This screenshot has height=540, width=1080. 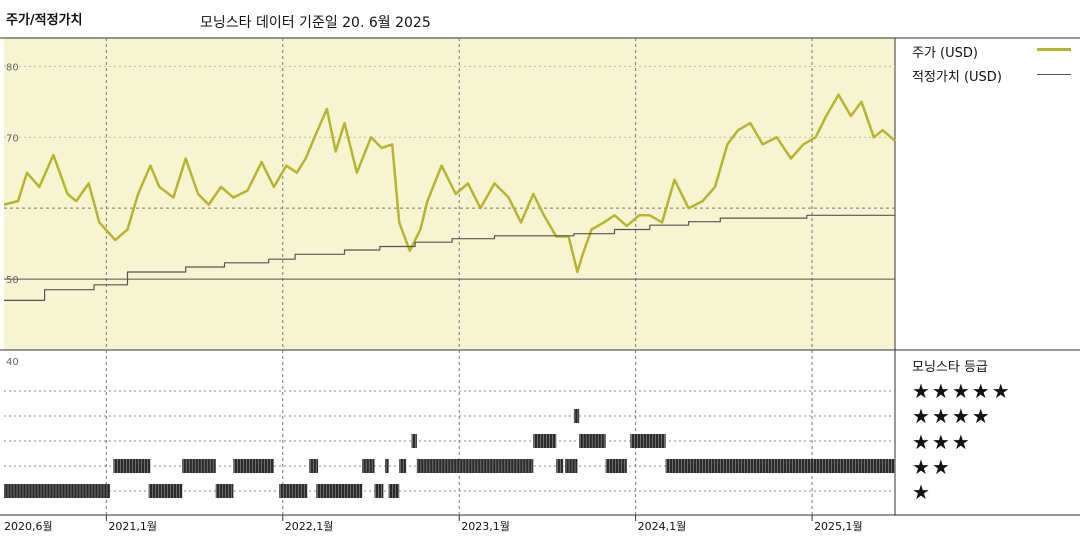 I want to click on rating-level-3: ★★★, so click(x=942, y=442).